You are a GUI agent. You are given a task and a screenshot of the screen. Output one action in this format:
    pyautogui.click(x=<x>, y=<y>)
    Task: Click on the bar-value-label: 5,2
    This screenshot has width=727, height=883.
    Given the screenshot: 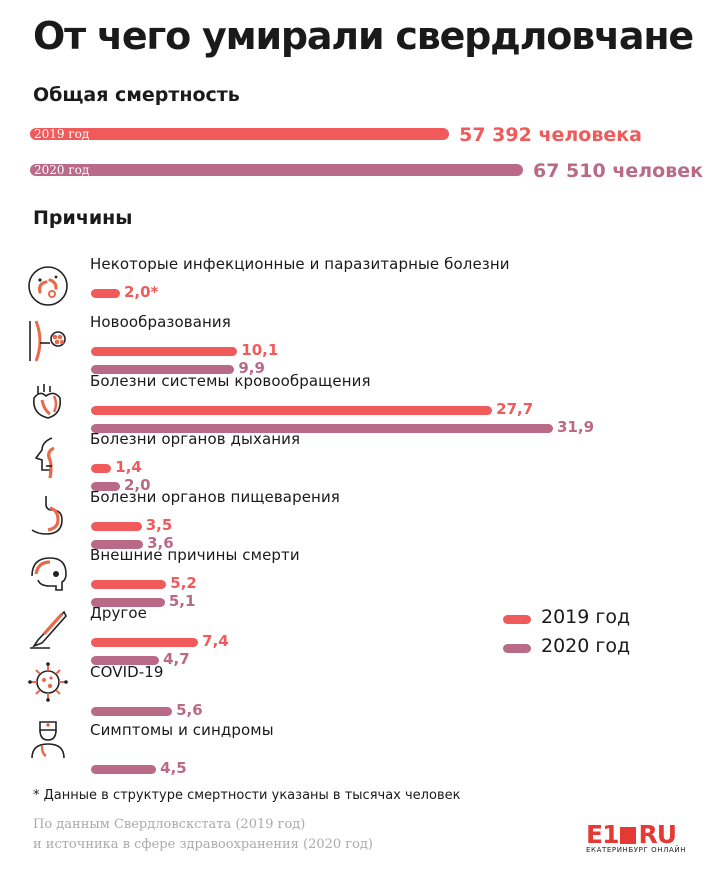 What is the action you would take?
    pyautogui.click(x=183, y=583)
    